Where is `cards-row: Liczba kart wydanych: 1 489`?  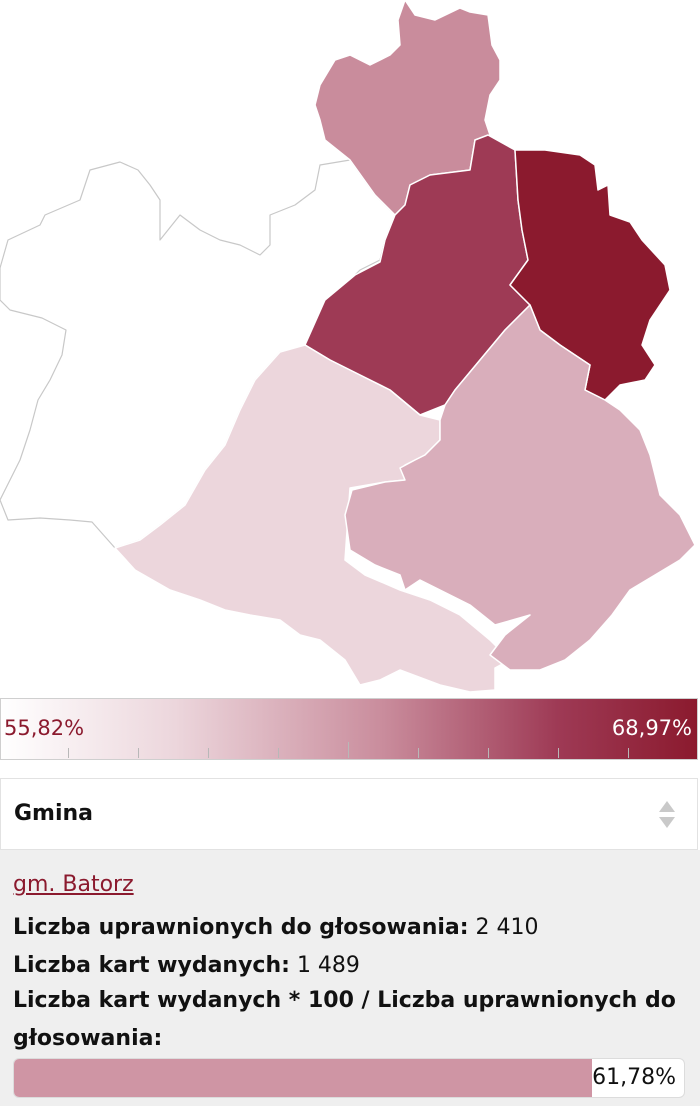 cards-row: Liczba kart wydanych: 1 489 is located at coordinates (186, 966).